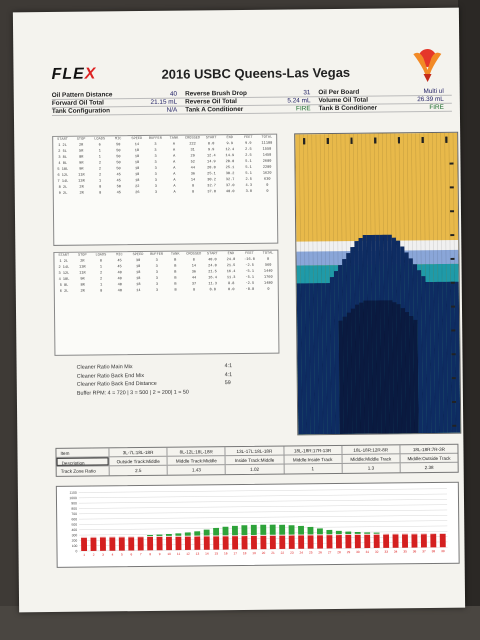 The height and width of the screenshot is (640, 480). What do you see at coordinates (75, 541) in the screenshot?
I see `y-tick-label: 200` at bounding box center [75, 541].